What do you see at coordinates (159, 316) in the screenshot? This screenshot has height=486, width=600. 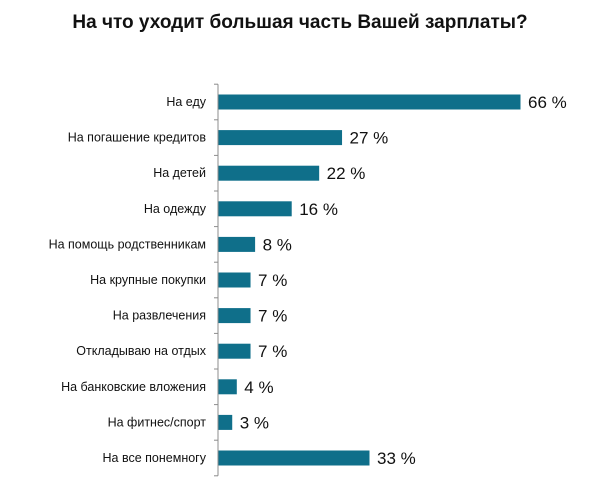 I see `category-label: На развлечения` at bounding box center [159, 316].